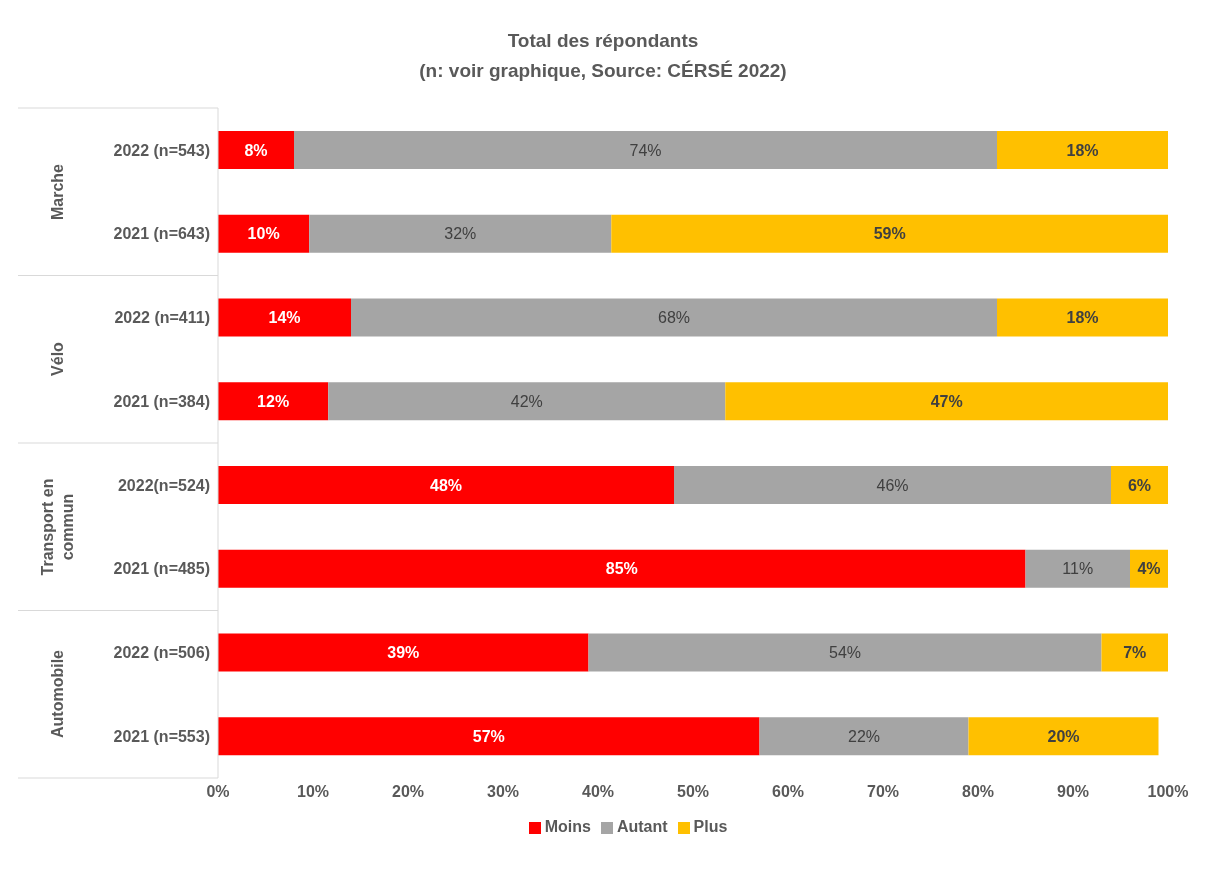  Describe the element at coordinates (642, 826) in the screenshot. I see `legend-label: Autant` at that location.